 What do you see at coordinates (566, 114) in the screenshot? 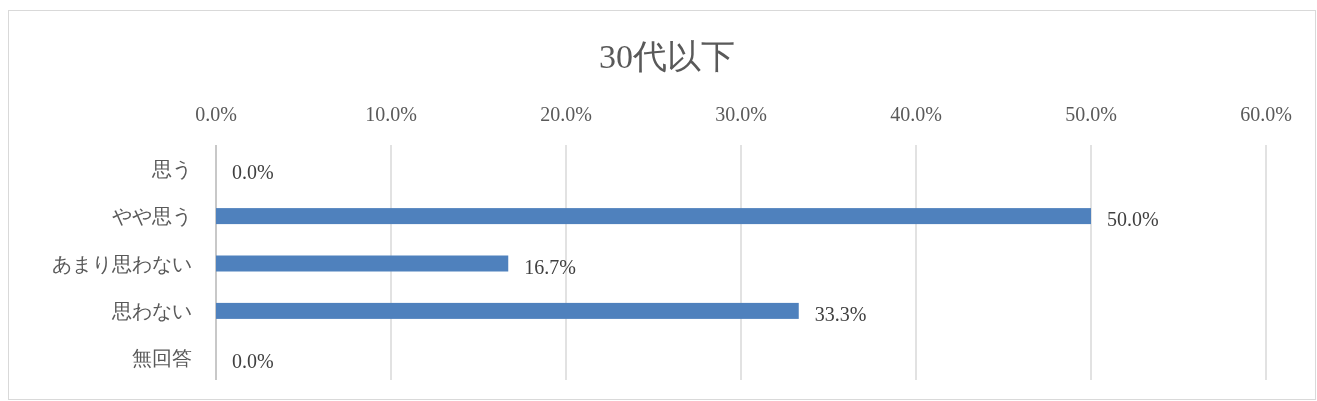
I see `x-tick-label: 20.0%` at bounding box center [566, 114].